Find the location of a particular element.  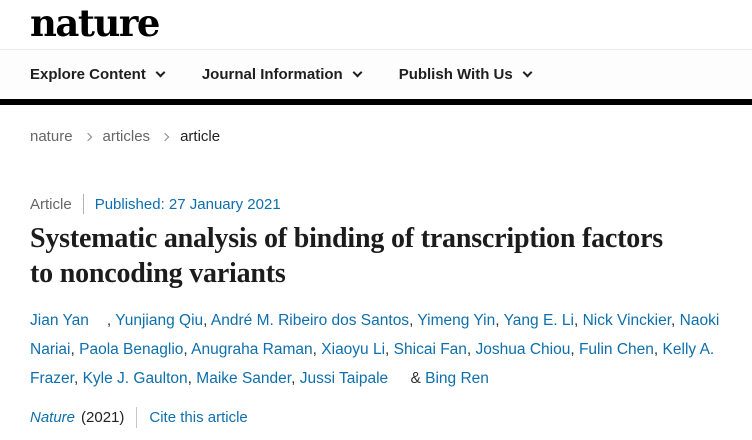

author-link: Maike Sander is located at coordinates (244, 378).